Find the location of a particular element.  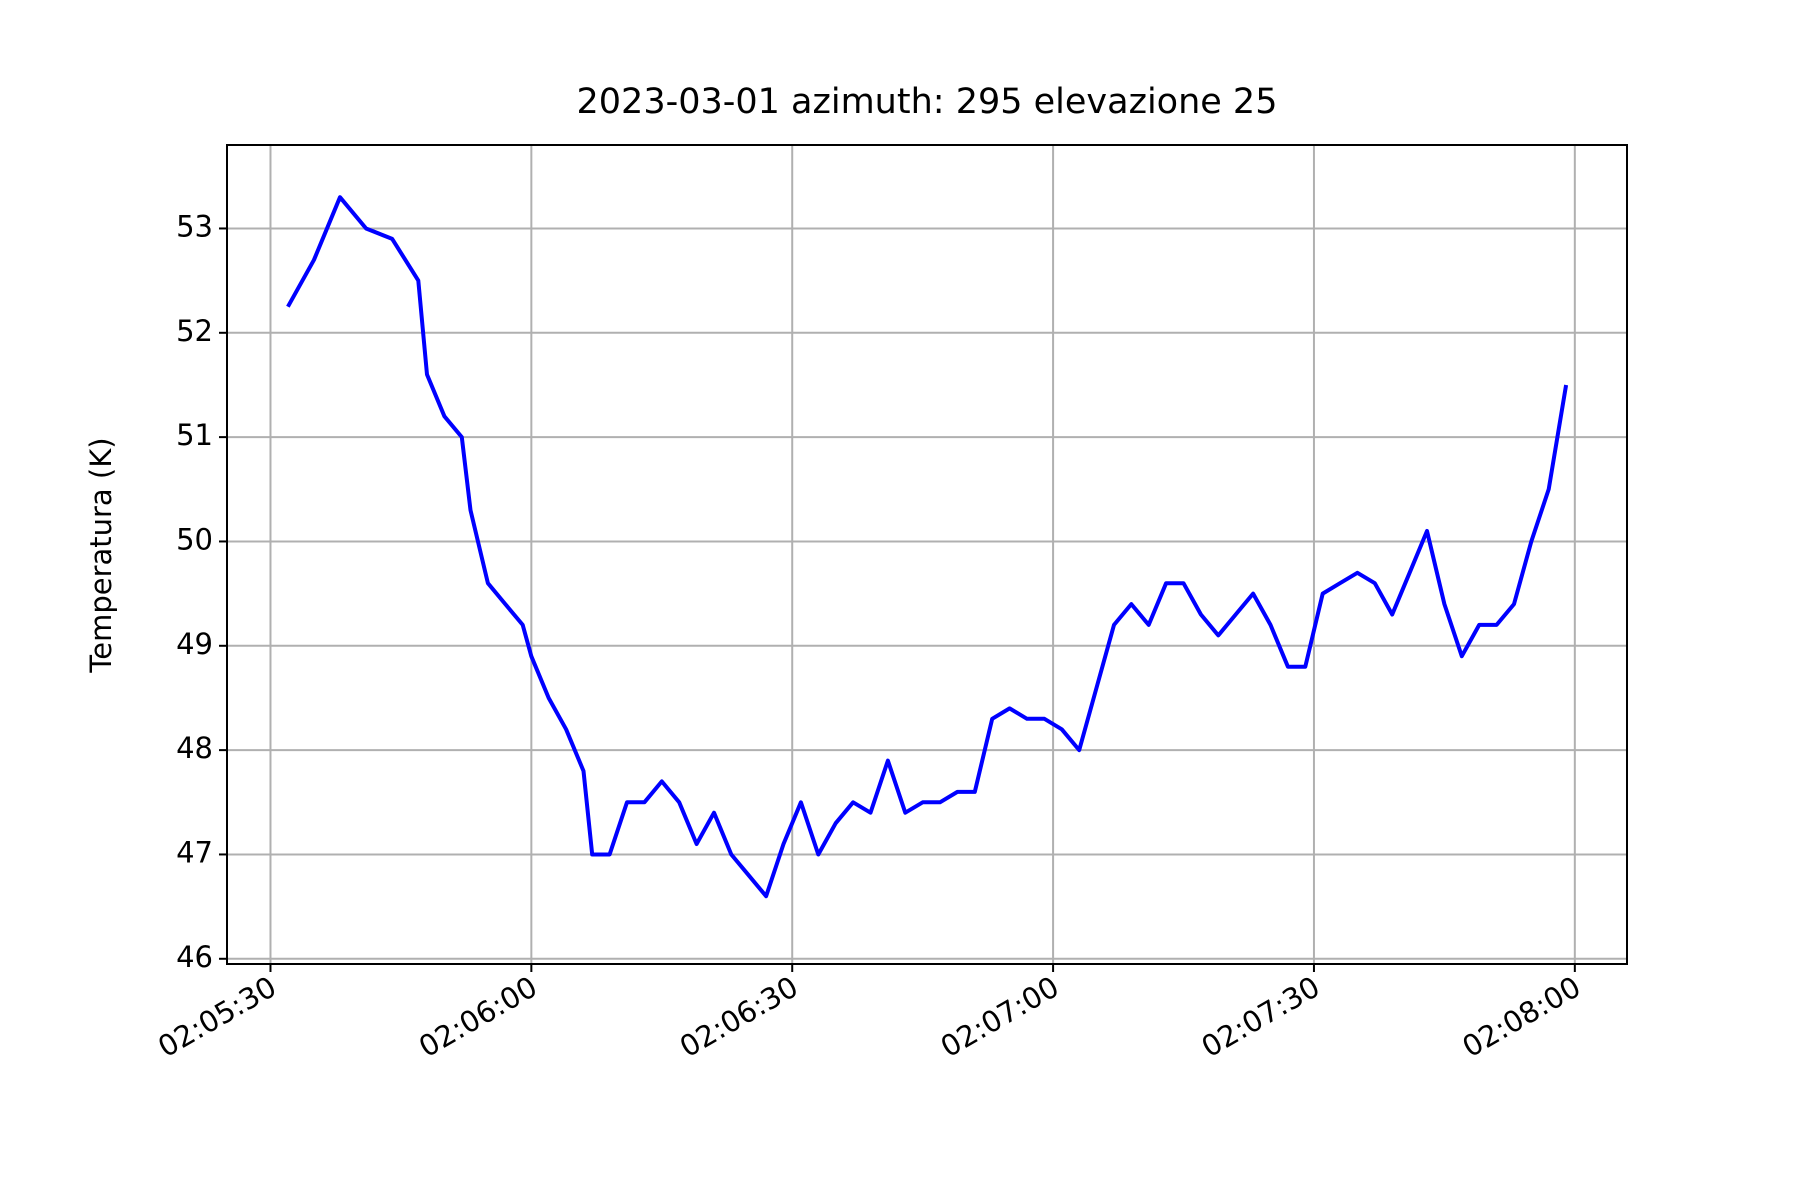

x-tick-label: 02:08:00 is located at coordinates (1522, 1017).